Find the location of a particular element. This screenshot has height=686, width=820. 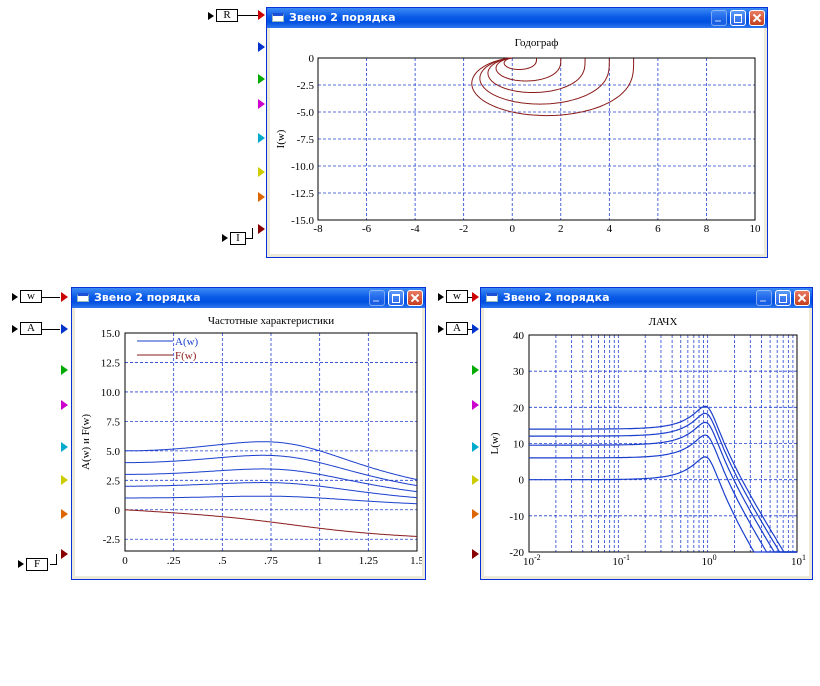

y-tick-label: 5.0 is located at coordinates (113, 452).